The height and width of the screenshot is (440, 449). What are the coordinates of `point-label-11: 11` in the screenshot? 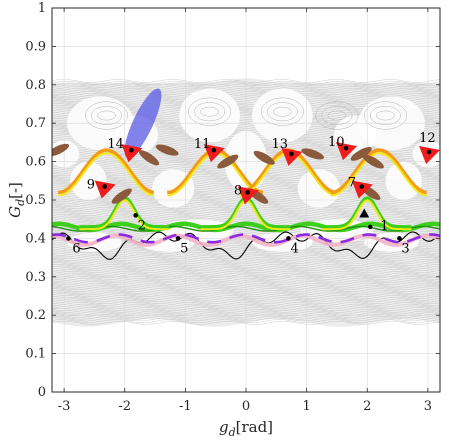 It's located at (202, 144).